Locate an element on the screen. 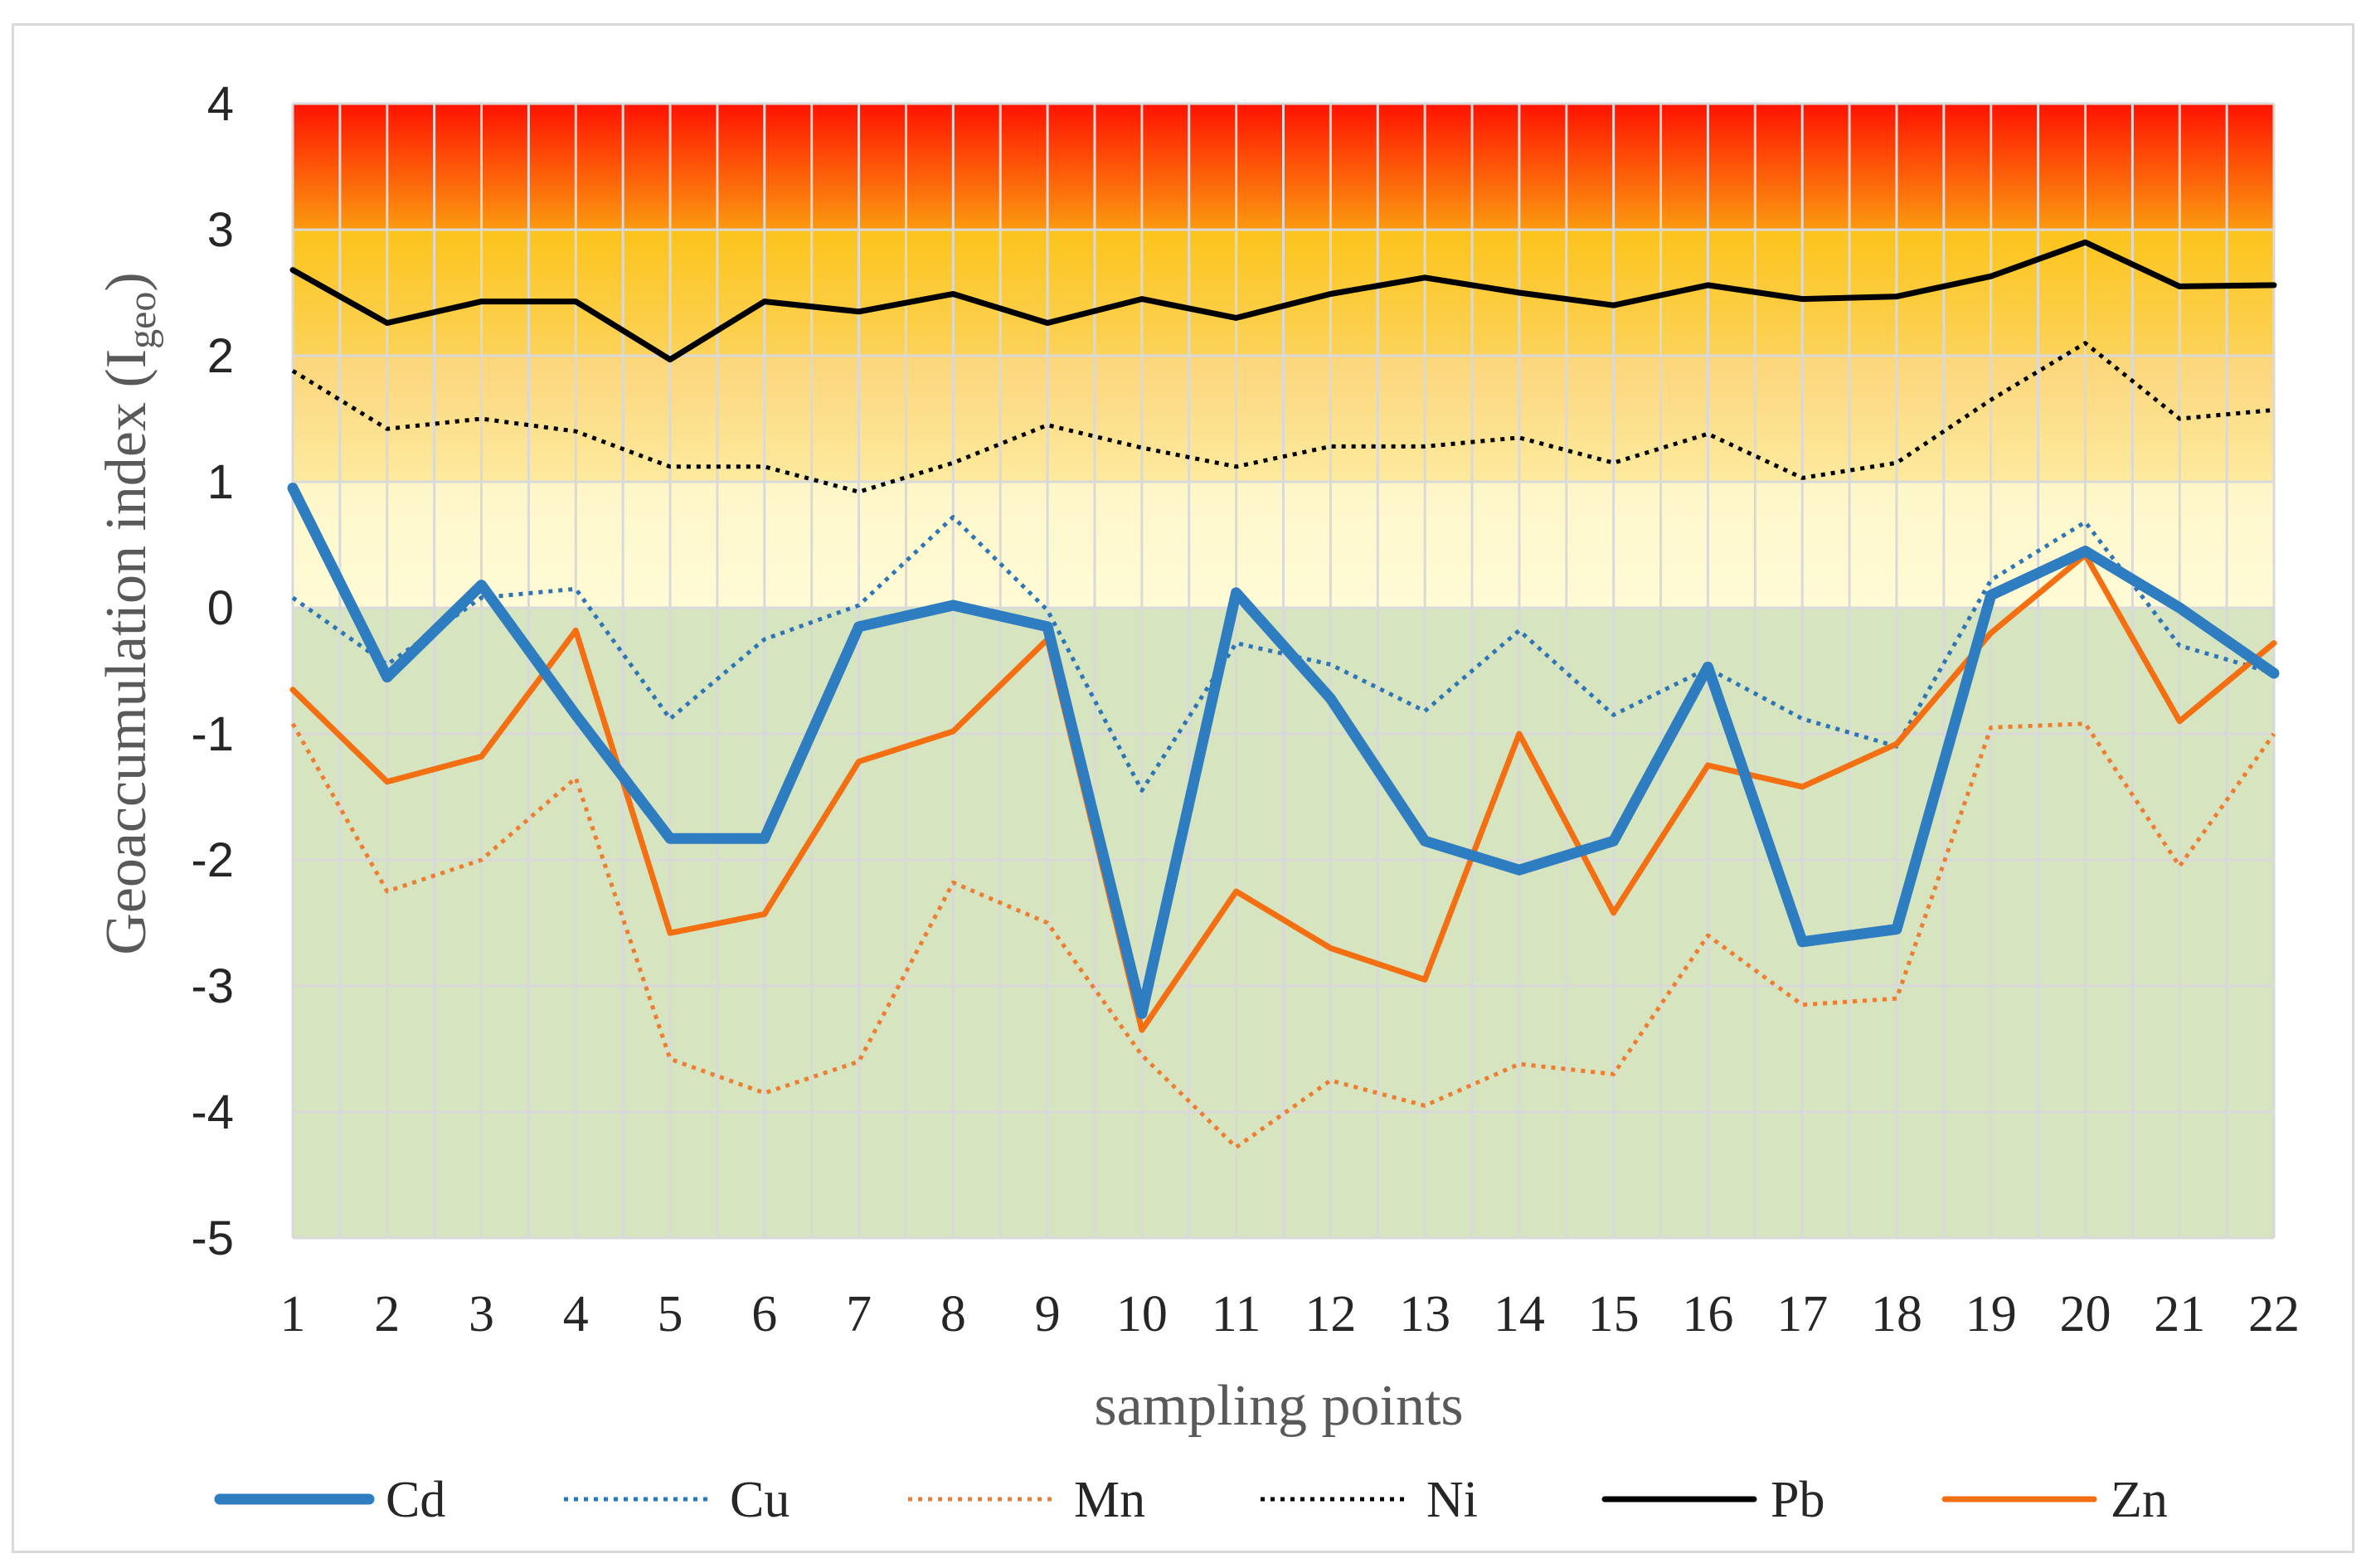 The image size is (2371, 1568). legend-item-pb: Pb is located at coordinates (1712, 1500).